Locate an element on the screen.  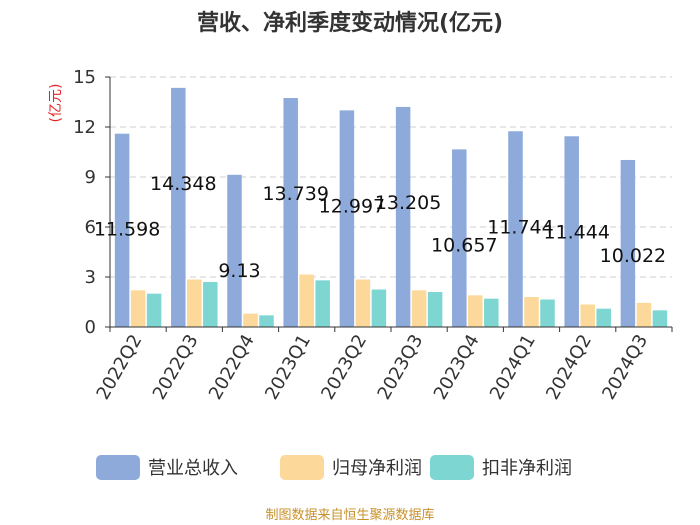
bar-扣非净利润-2023Q3 is located at coordinates (435, 309).